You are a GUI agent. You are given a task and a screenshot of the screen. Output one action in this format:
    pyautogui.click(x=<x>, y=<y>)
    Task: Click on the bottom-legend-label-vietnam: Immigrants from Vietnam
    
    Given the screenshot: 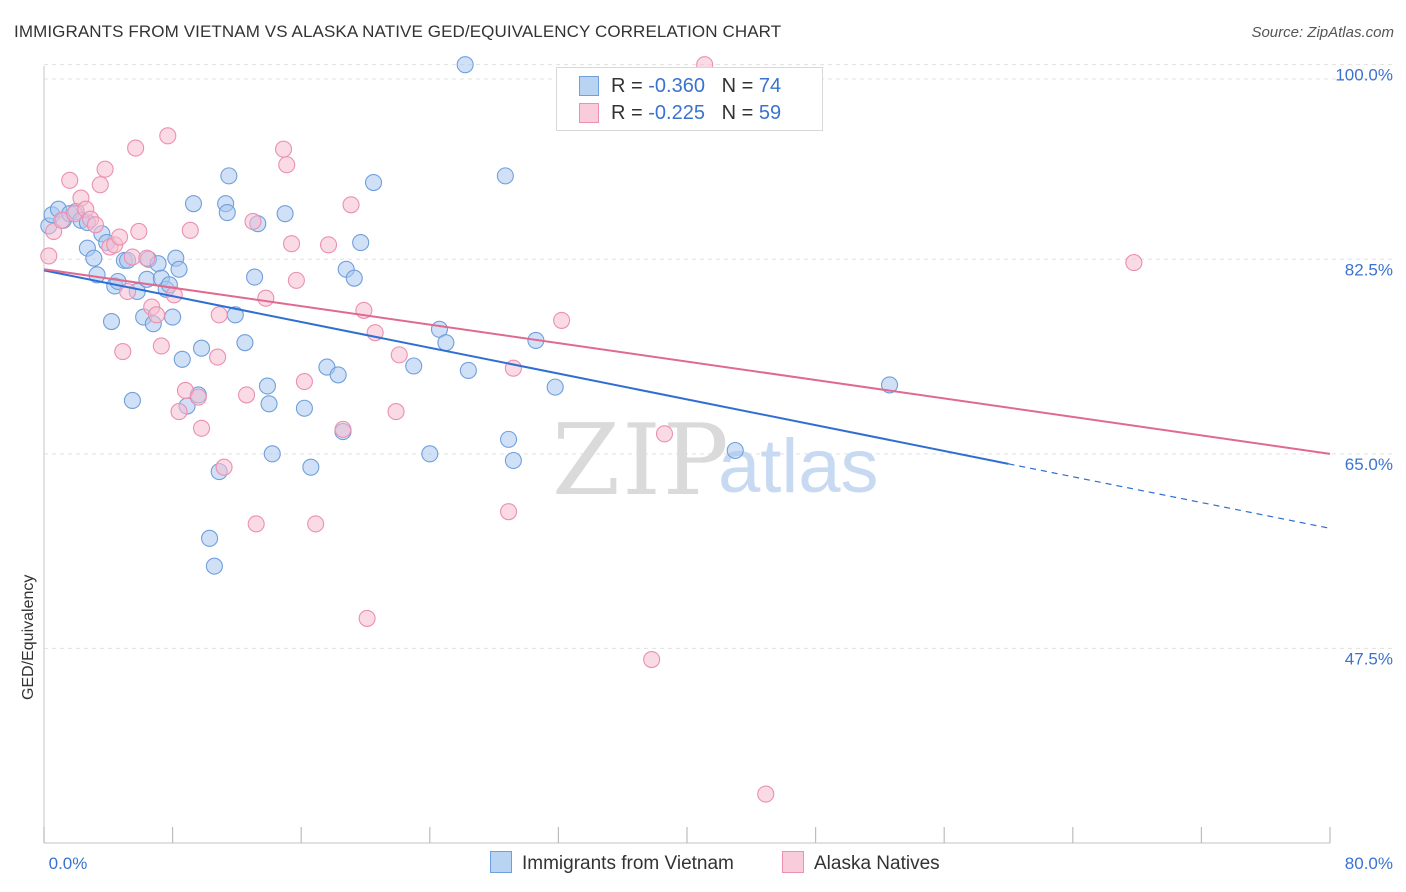 What is the action you would take?
    pyautogui.click(x=628, y=864)
    